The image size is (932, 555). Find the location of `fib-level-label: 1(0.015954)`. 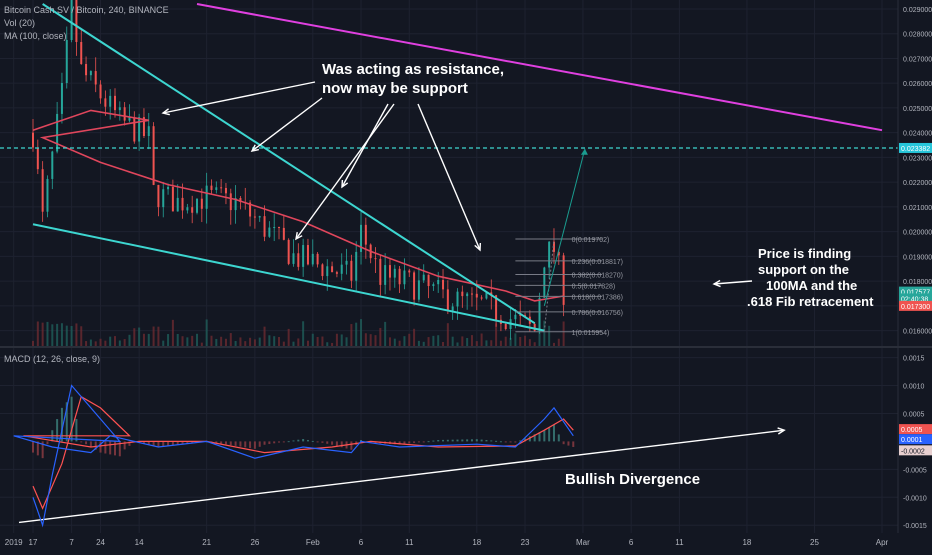

fib-level-label: 1(0.015954) is located at coordinates (591, 333).